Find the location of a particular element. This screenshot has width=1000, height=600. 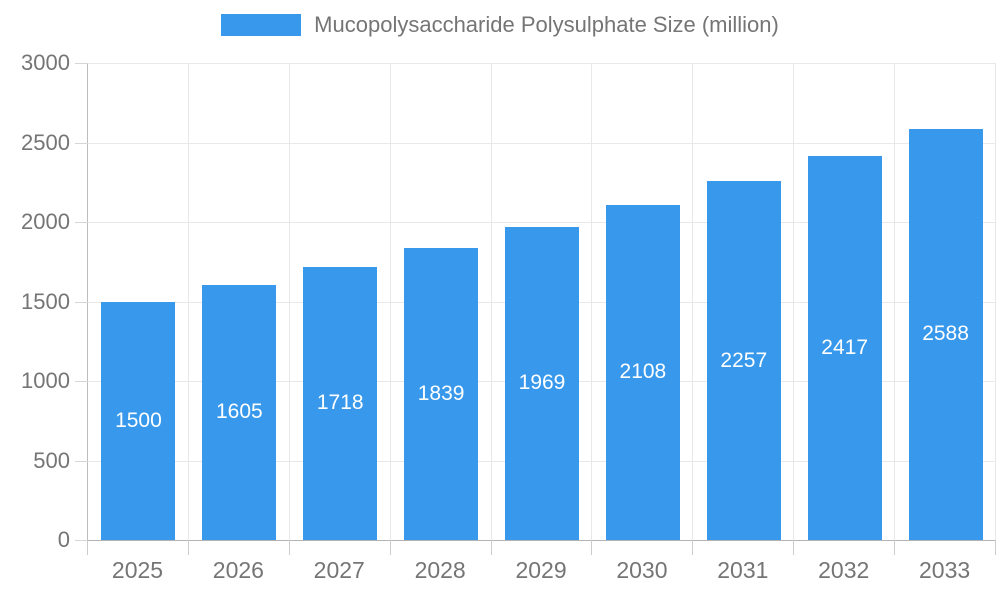

bar: 1839 is located at coordinates (441, 393).